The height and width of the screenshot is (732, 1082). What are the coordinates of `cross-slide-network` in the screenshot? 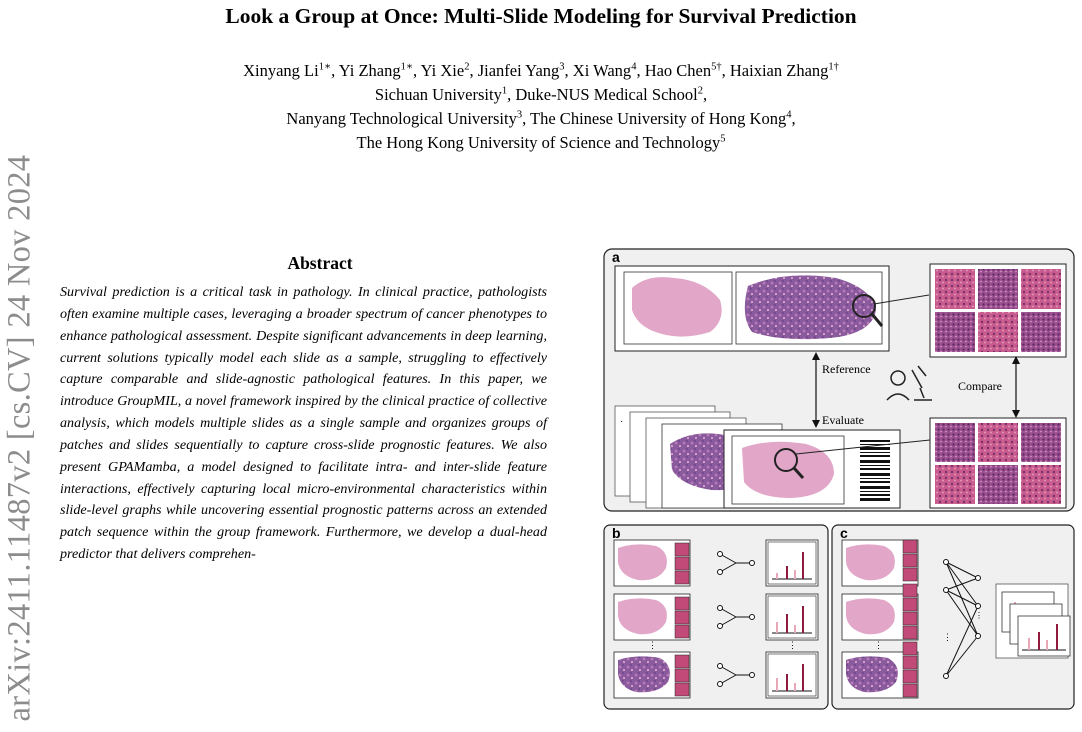 It's located at (962, 619).